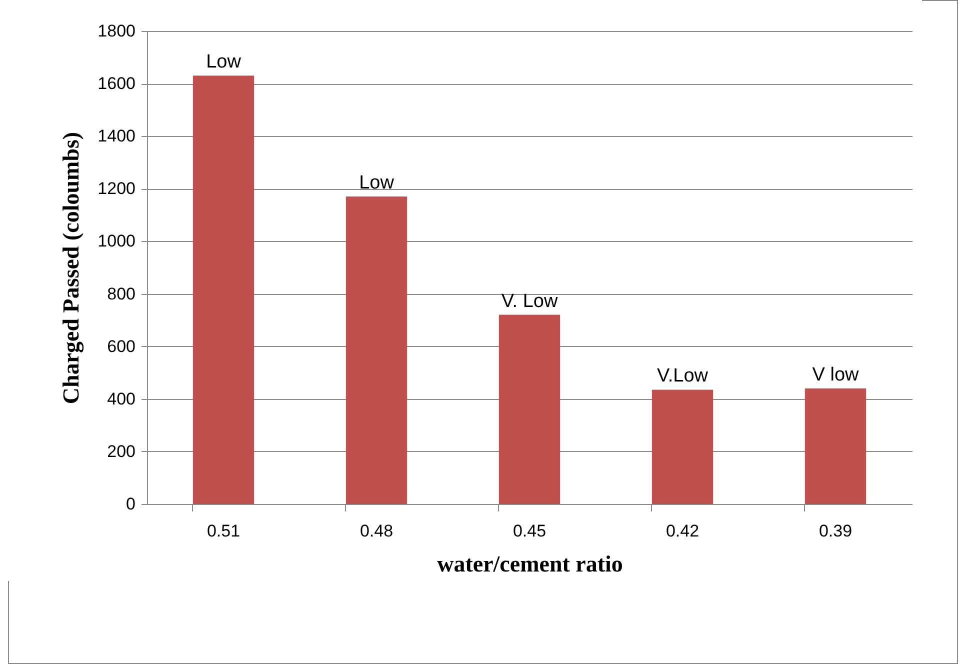 This screenshot has height=666, width=960. I want to click on y-tick-label: 1000, so click(117, 241).